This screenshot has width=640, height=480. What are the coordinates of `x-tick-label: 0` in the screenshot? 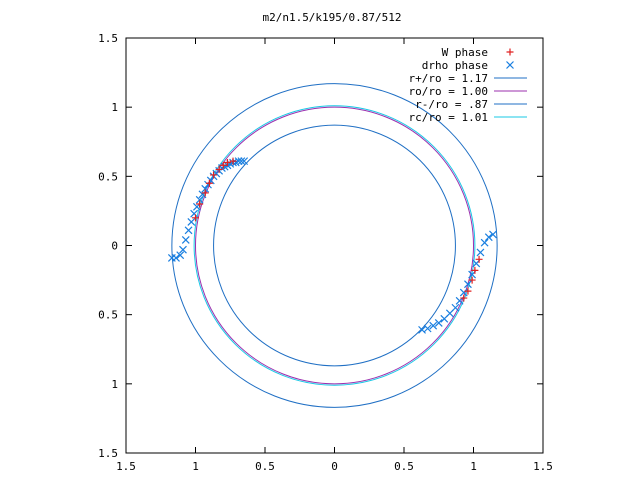 It's located at (334, 466).